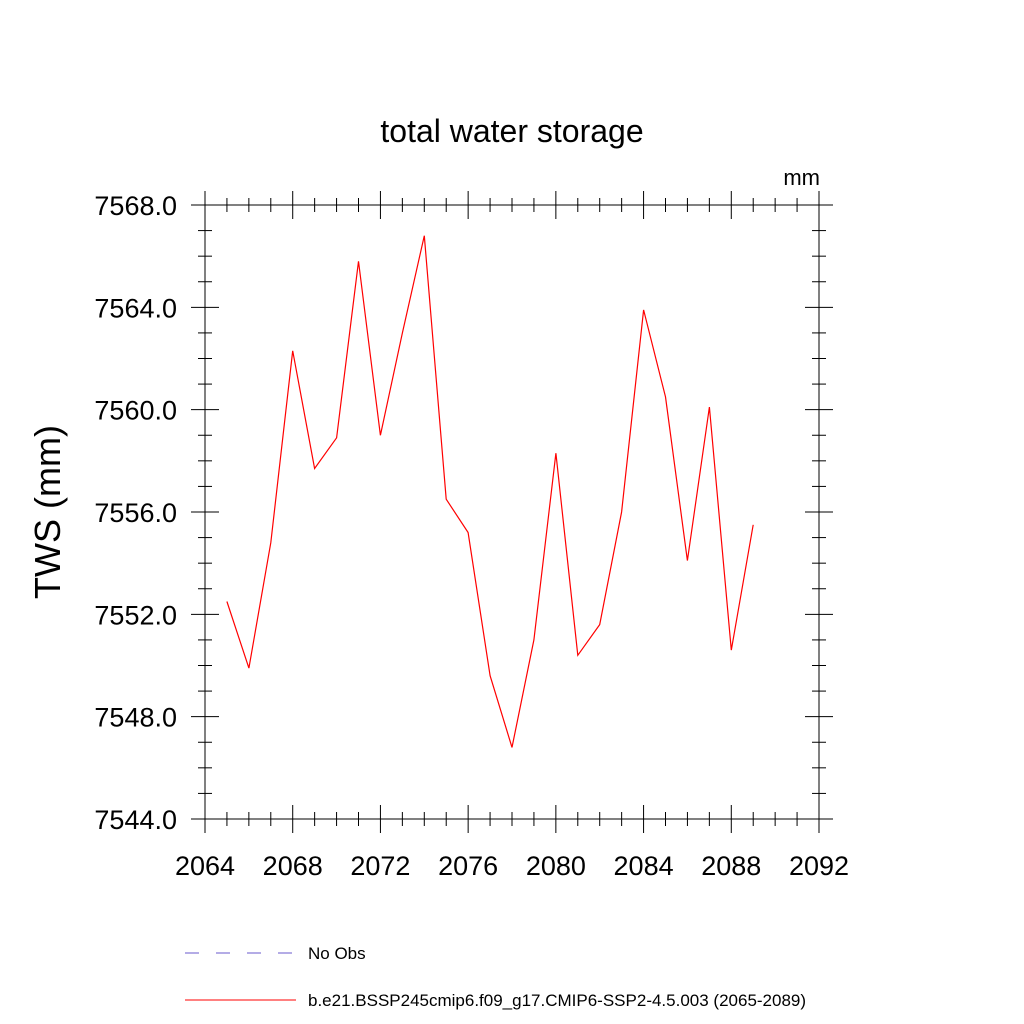 The image size is (1024, 1024). What do you see at coordinates (644, 866) in the screenshot?
I see `x-tick-label: 2084` at bounding box center [644, 866].